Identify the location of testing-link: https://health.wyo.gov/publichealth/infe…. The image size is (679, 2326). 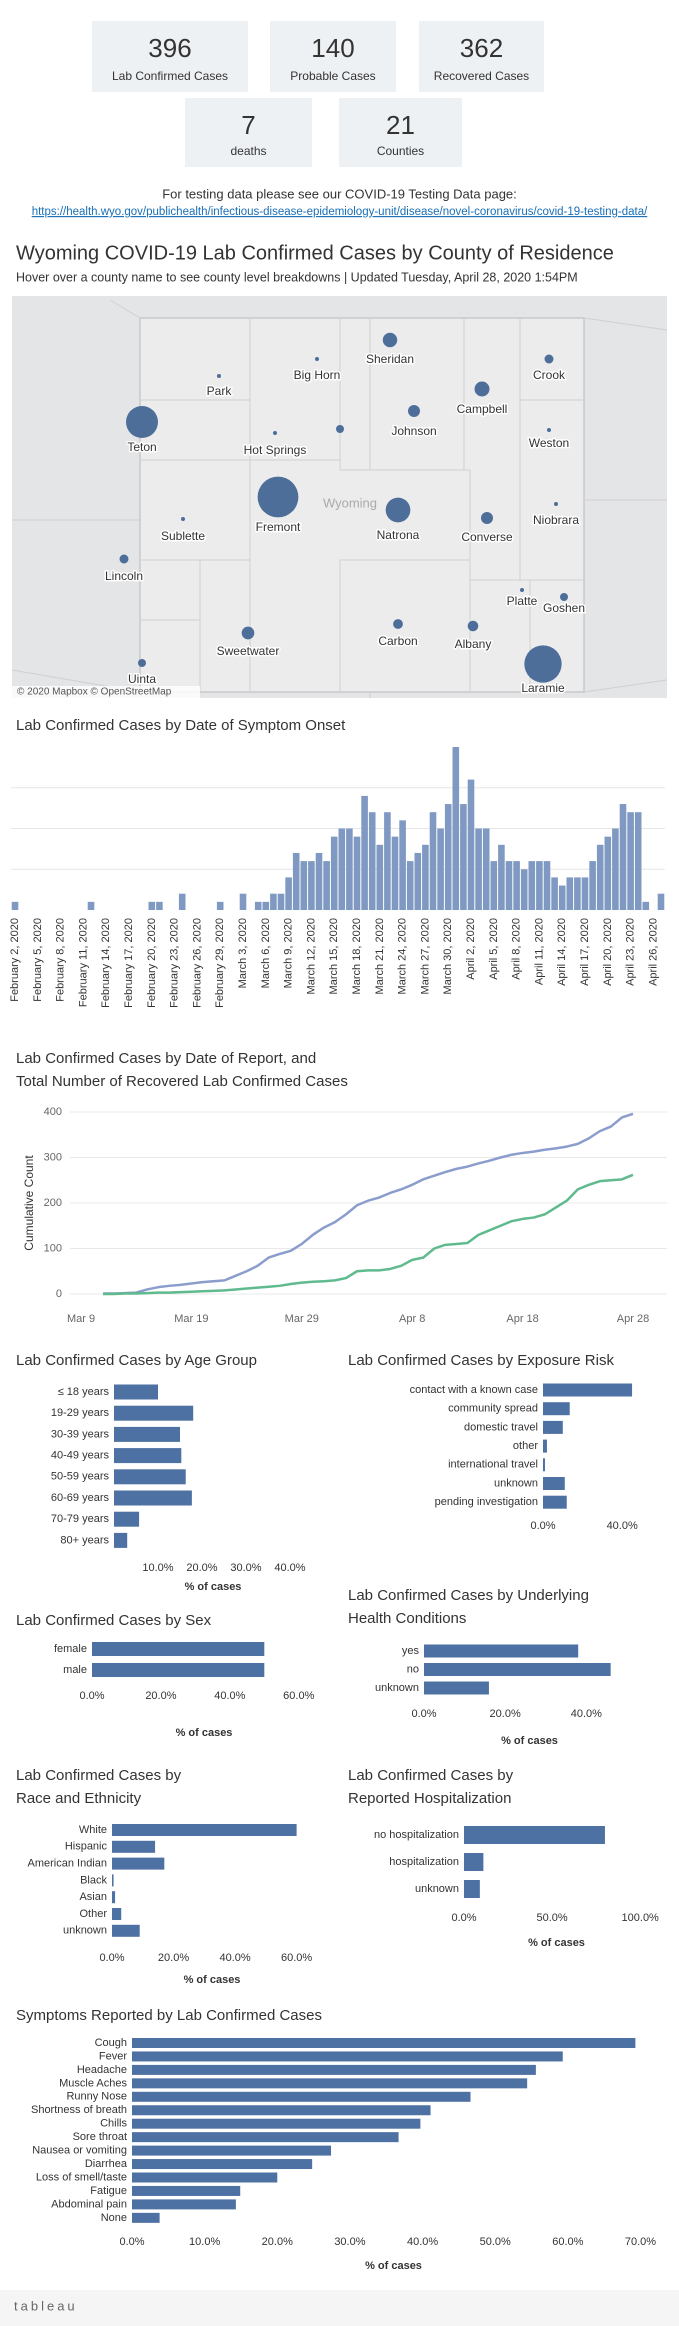
(340, 212).